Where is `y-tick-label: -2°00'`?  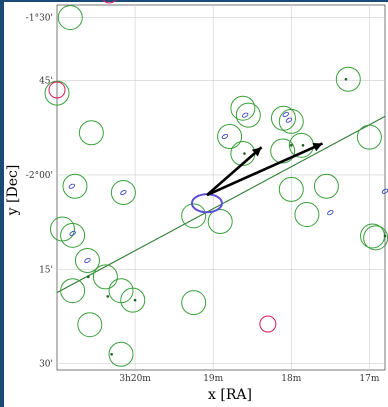
y-tick-label: -2°00' is located at coordinates (39, 176).